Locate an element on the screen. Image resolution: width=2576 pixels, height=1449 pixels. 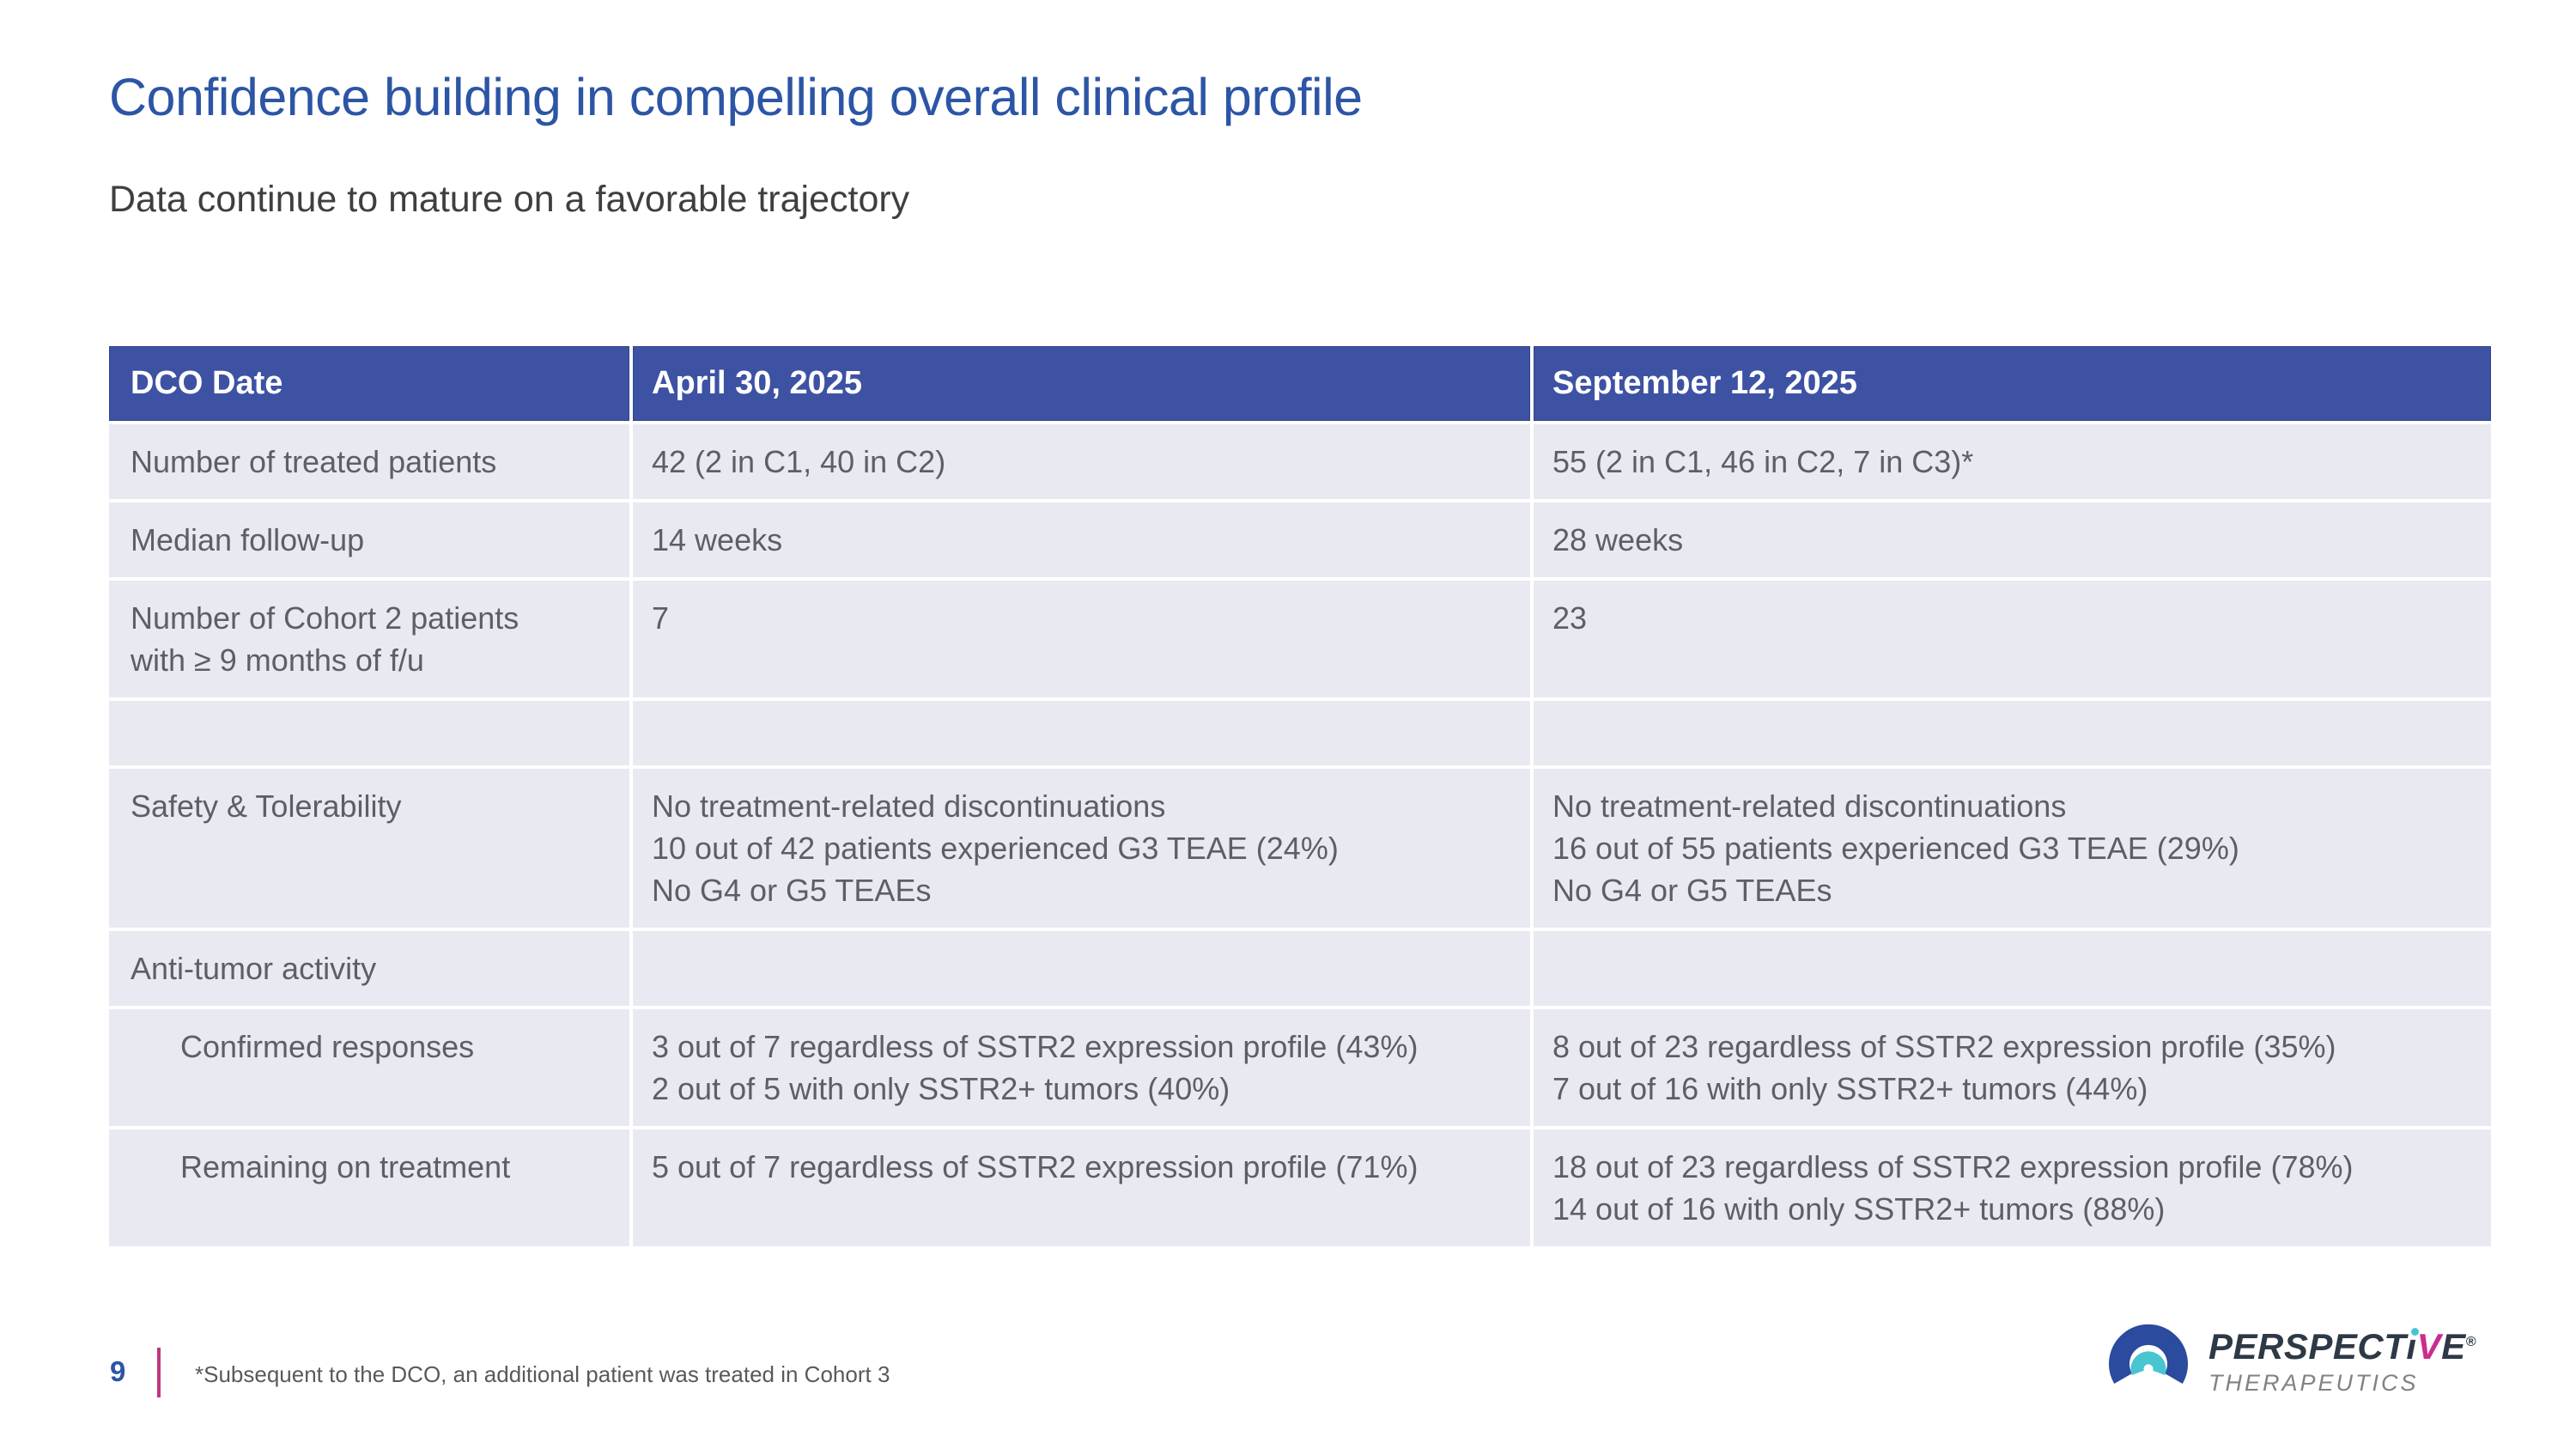
logo-brand-name: PERSPECTıVE® is located at coordinates (2342, 1346).